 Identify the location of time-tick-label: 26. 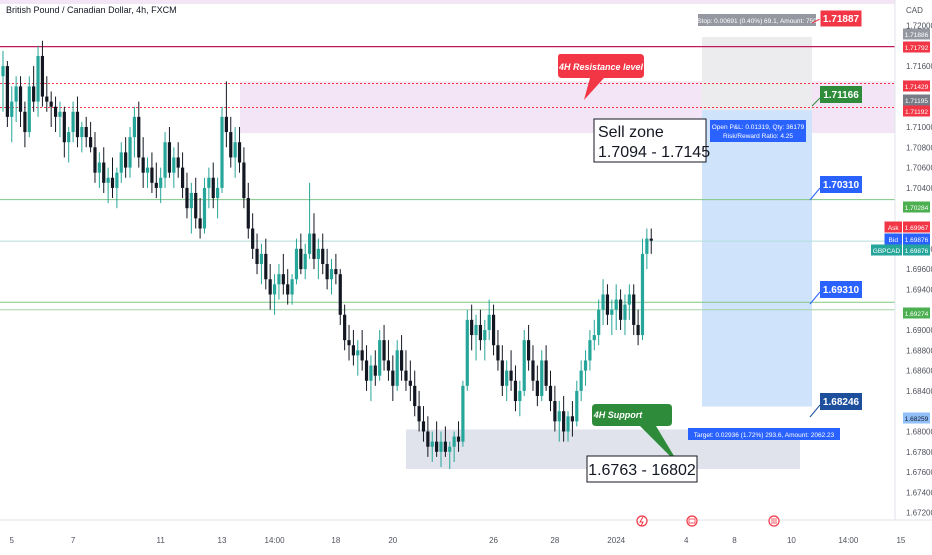
(493, 540).